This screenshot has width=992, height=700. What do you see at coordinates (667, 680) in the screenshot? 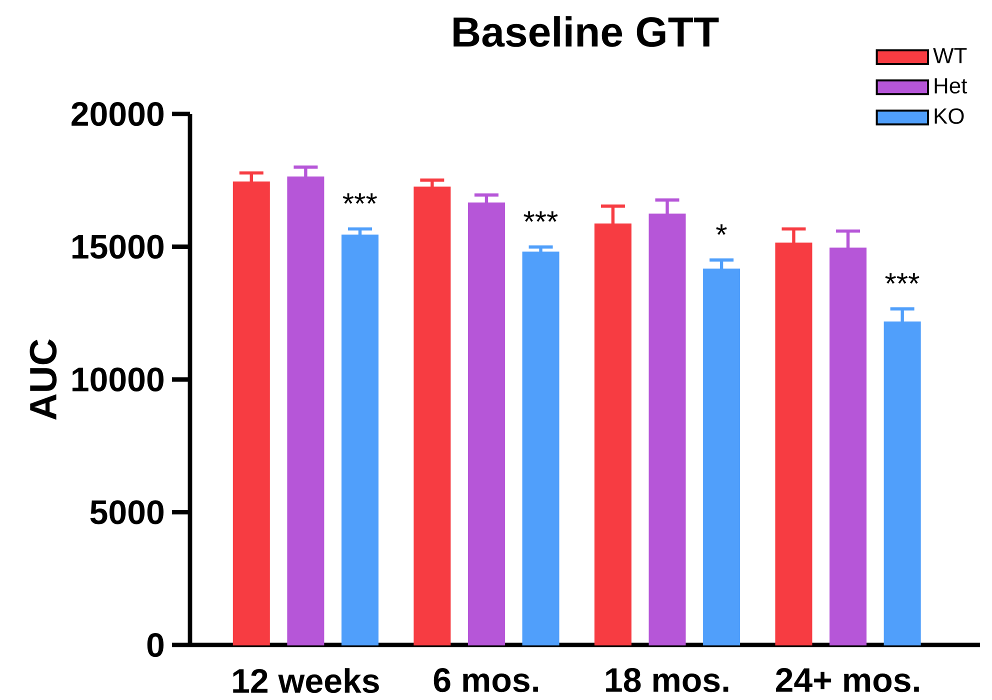
I see `x-tick-label: 18 mos.` at bounding box center [667, 680].